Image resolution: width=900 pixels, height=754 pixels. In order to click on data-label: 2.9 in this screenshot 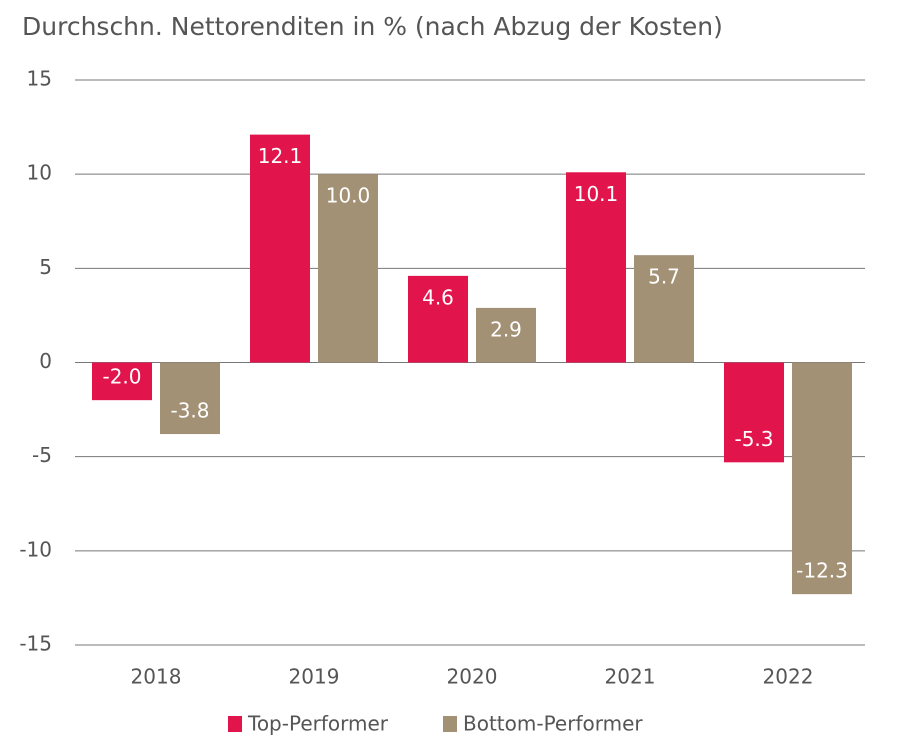, I will do `click(506, 329)`.